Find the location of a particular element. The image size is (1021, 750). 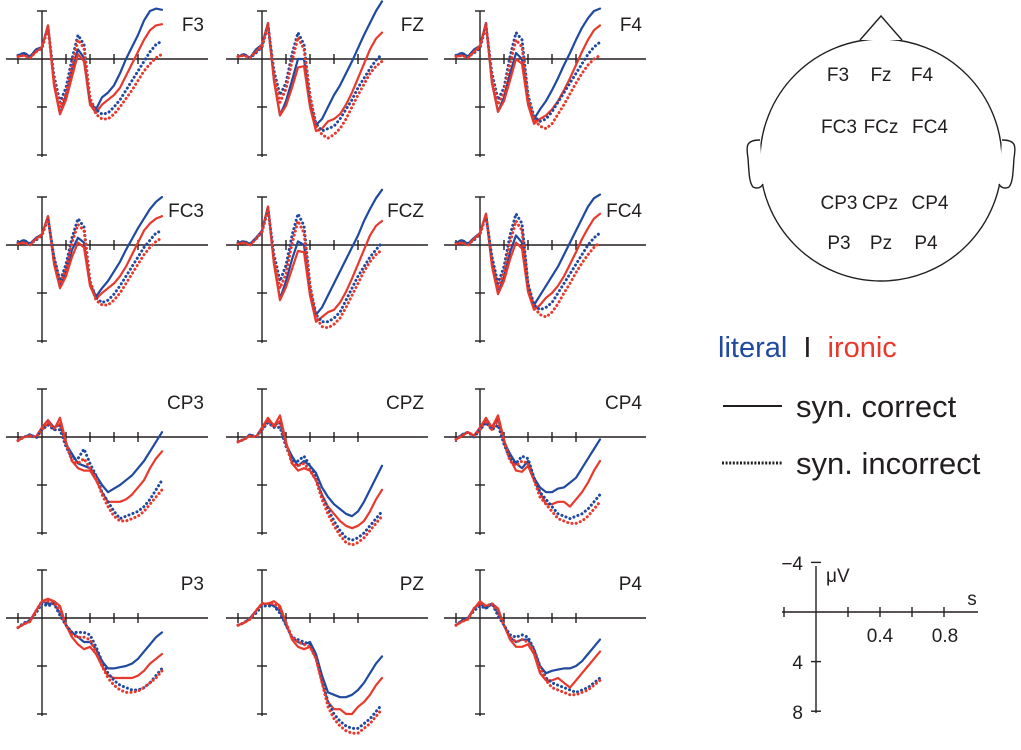

erp-panel-cp3: CP3 is located at coordinates (107, 461).